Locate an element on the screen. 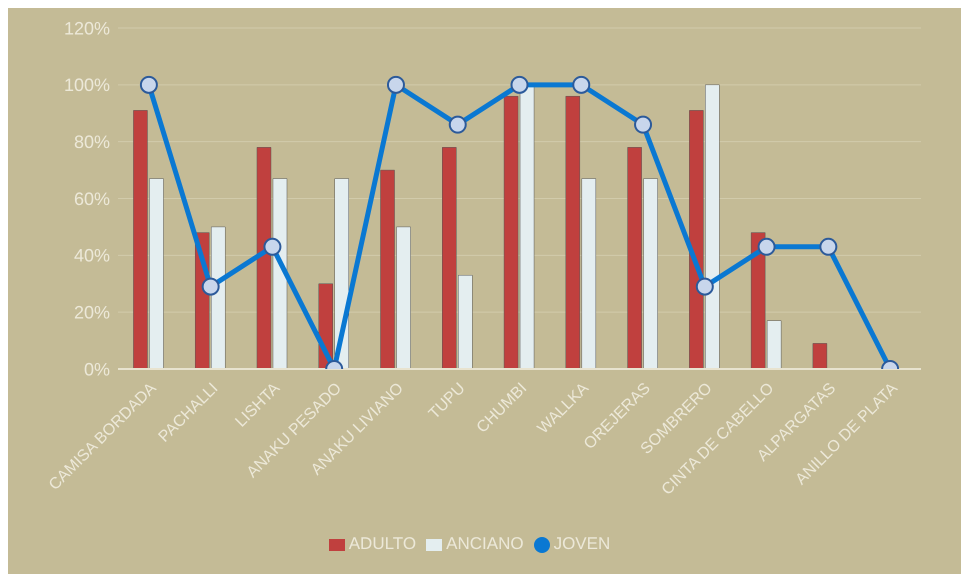  legend-label: JOVEN is located at coordinates (582, 543).